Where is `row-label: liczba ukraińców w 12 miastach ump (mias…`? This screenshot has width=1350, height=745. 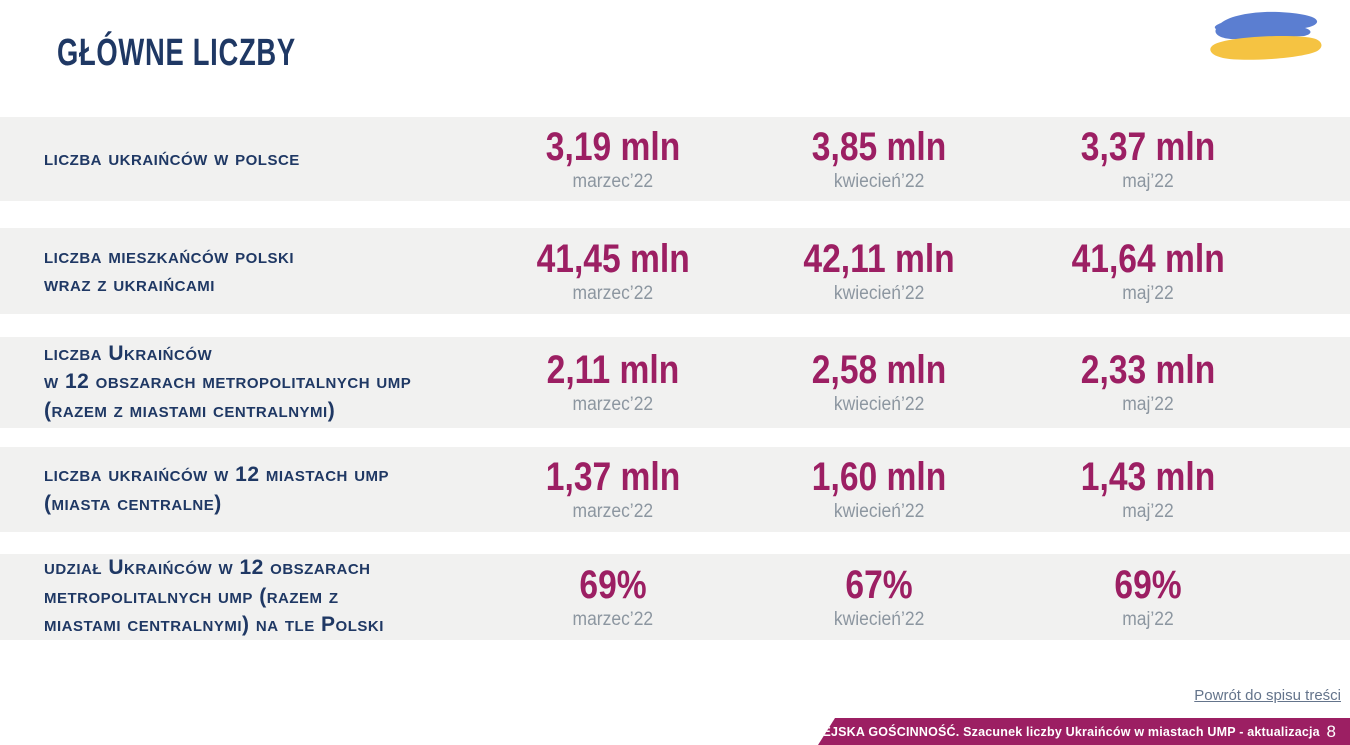
row-label: liczba ukraińców w 12 miastach ump (mias… is located at coordinates (217, 489).